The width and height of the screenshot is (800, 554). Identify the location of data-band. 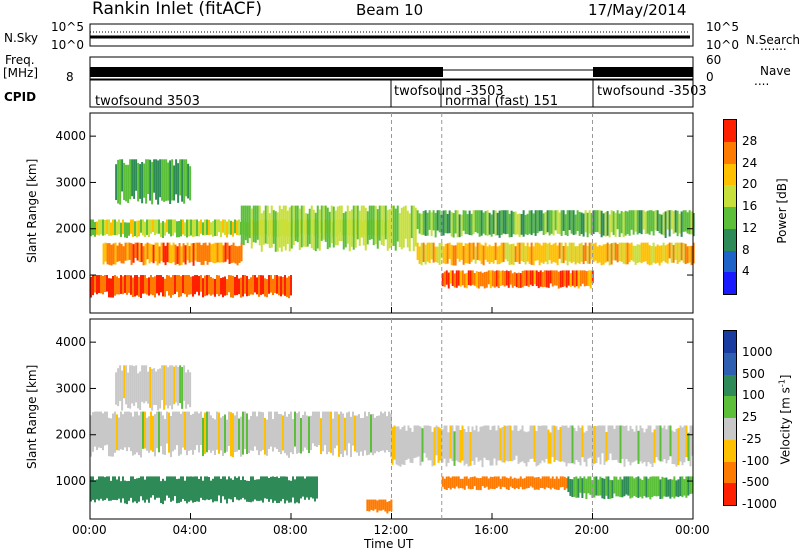
(191, 287).